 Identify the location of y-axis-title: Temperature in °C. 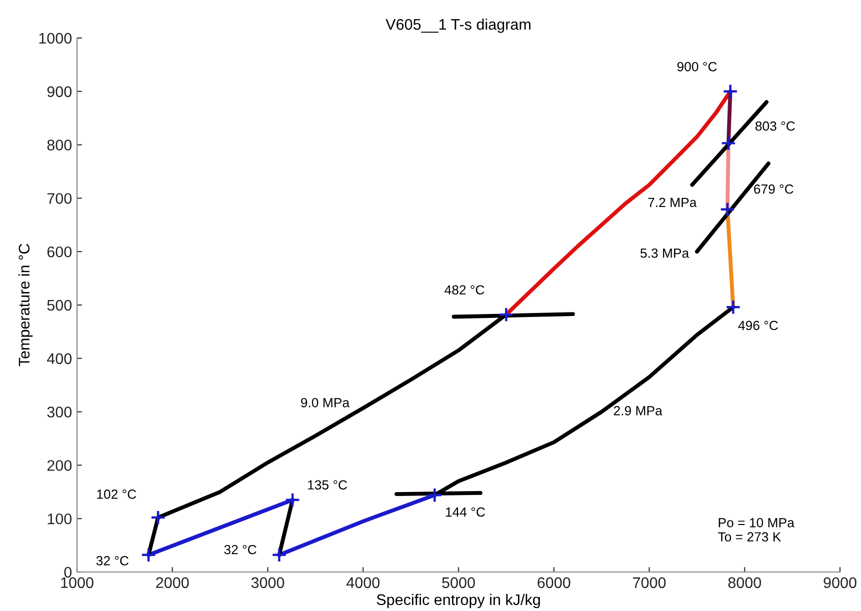
(25, 305).